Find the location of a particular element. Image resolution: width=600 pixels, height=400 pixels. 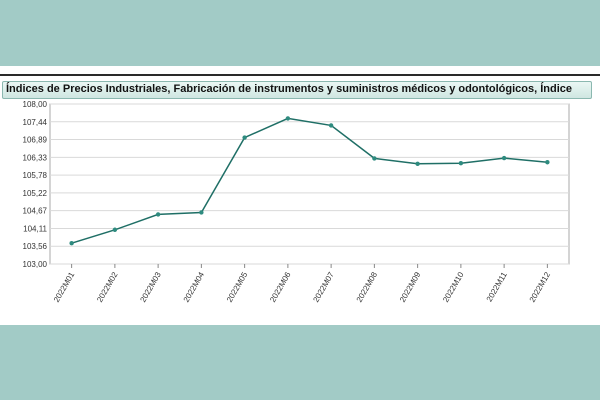

x-tick-label: 2022M09 is located at coordinates (410, 287).